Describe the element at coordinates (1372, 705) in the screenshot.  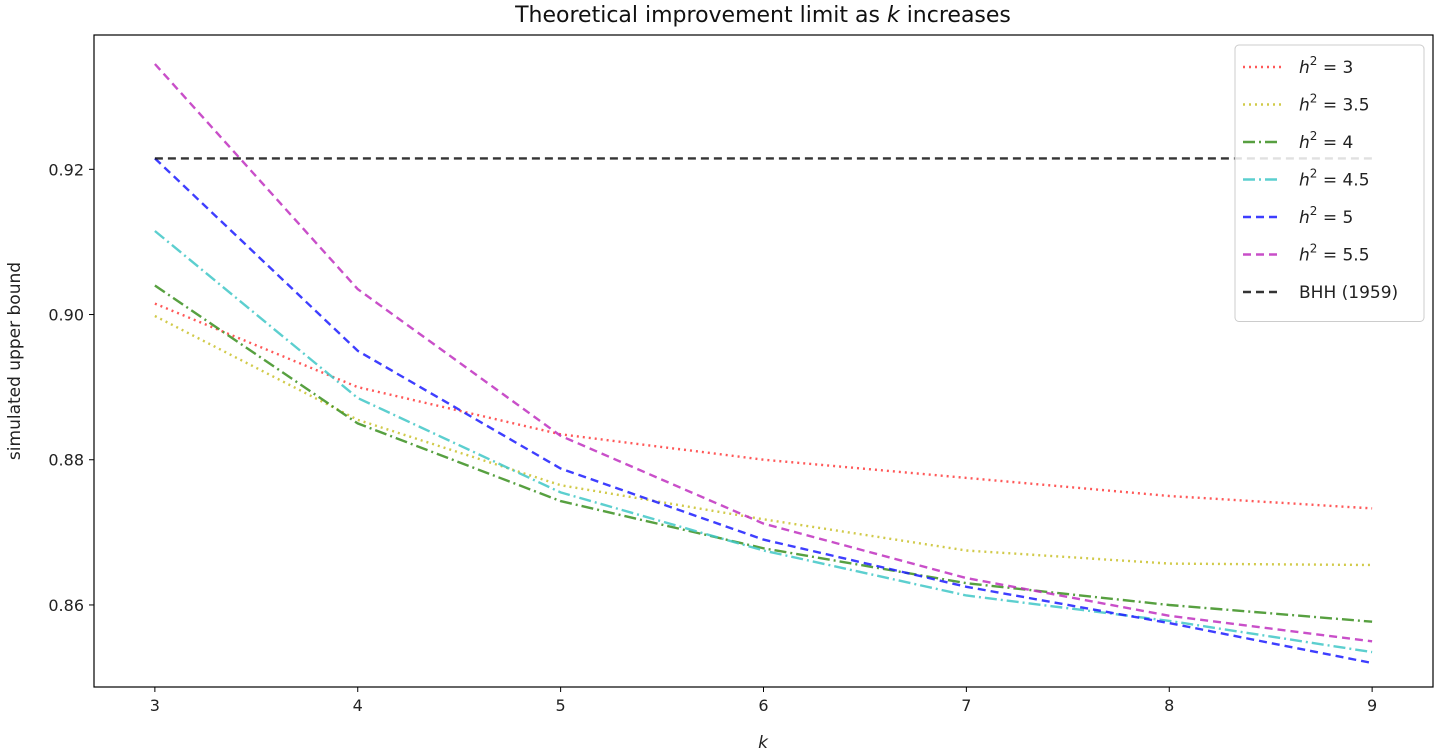
I see `x-tick-label: 9` at that location.